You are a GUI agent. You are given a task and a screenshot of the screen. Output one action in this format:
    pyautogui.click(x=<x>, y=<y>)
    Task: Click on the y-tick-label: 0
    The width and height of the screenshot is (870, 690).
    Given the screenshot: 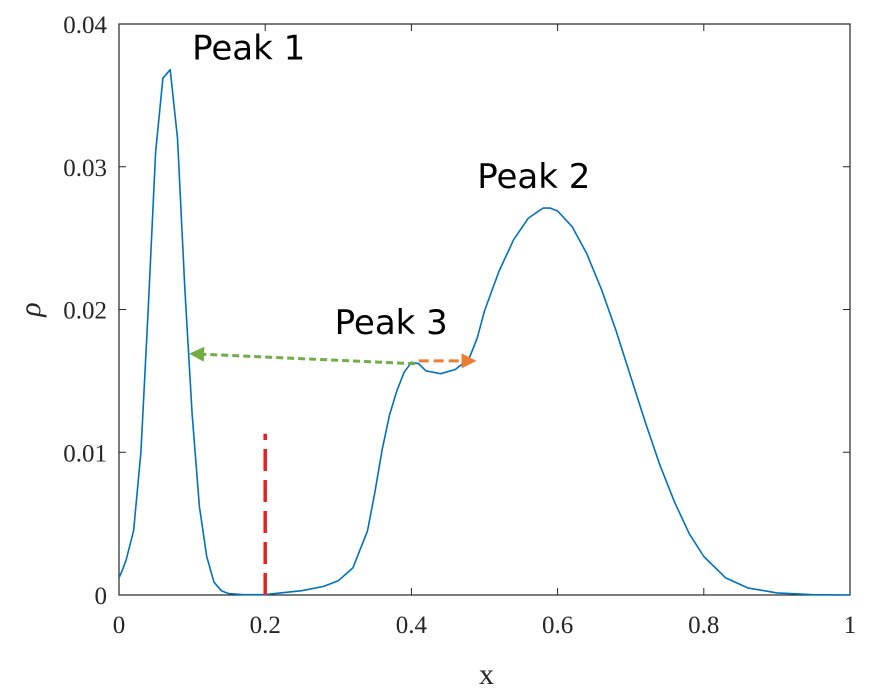 What is the action you would take?
    pyautogui.click(x=101, y=596)
    